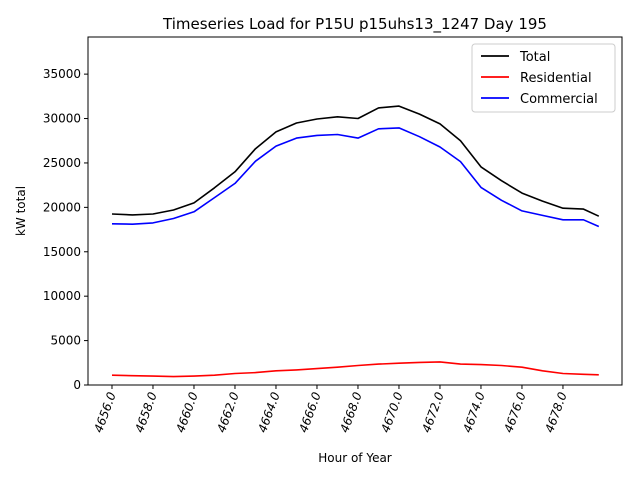  Describe the element at coordinates (355, 369) in the screenshot. I see `series-line-residential` at that location.